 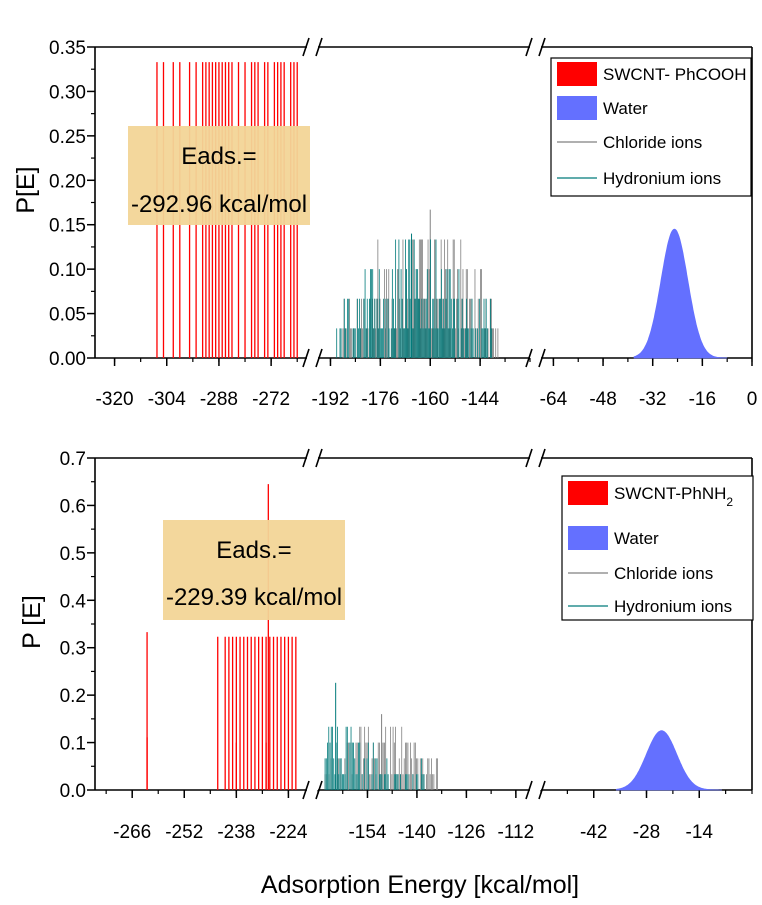 What do you see at coordinates (381, 752) in the screenshot?
I see `series-chloride` at bounding box center [381, 752].